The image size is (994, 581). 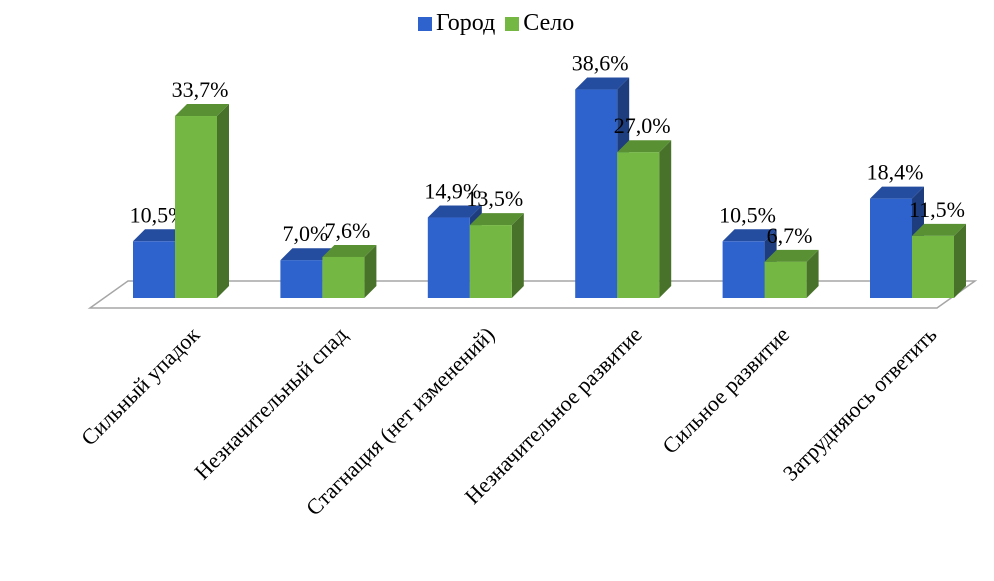 I want to click on floor-plane, so click(x=532, y=294).